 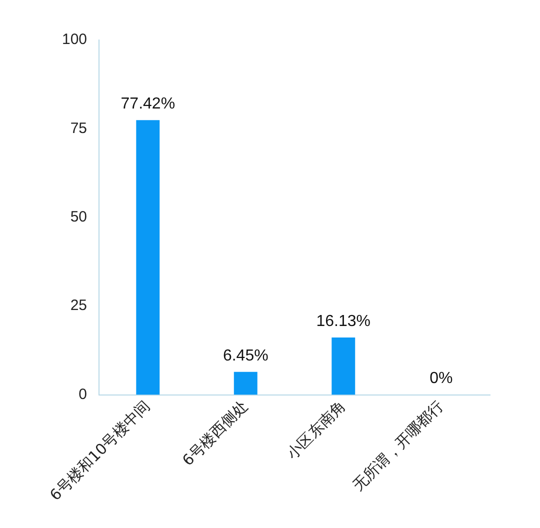 What do you see at coordinates (441, 379) in the screenshot?
I see `data-label: 0%` at bounding box center [441, 379].